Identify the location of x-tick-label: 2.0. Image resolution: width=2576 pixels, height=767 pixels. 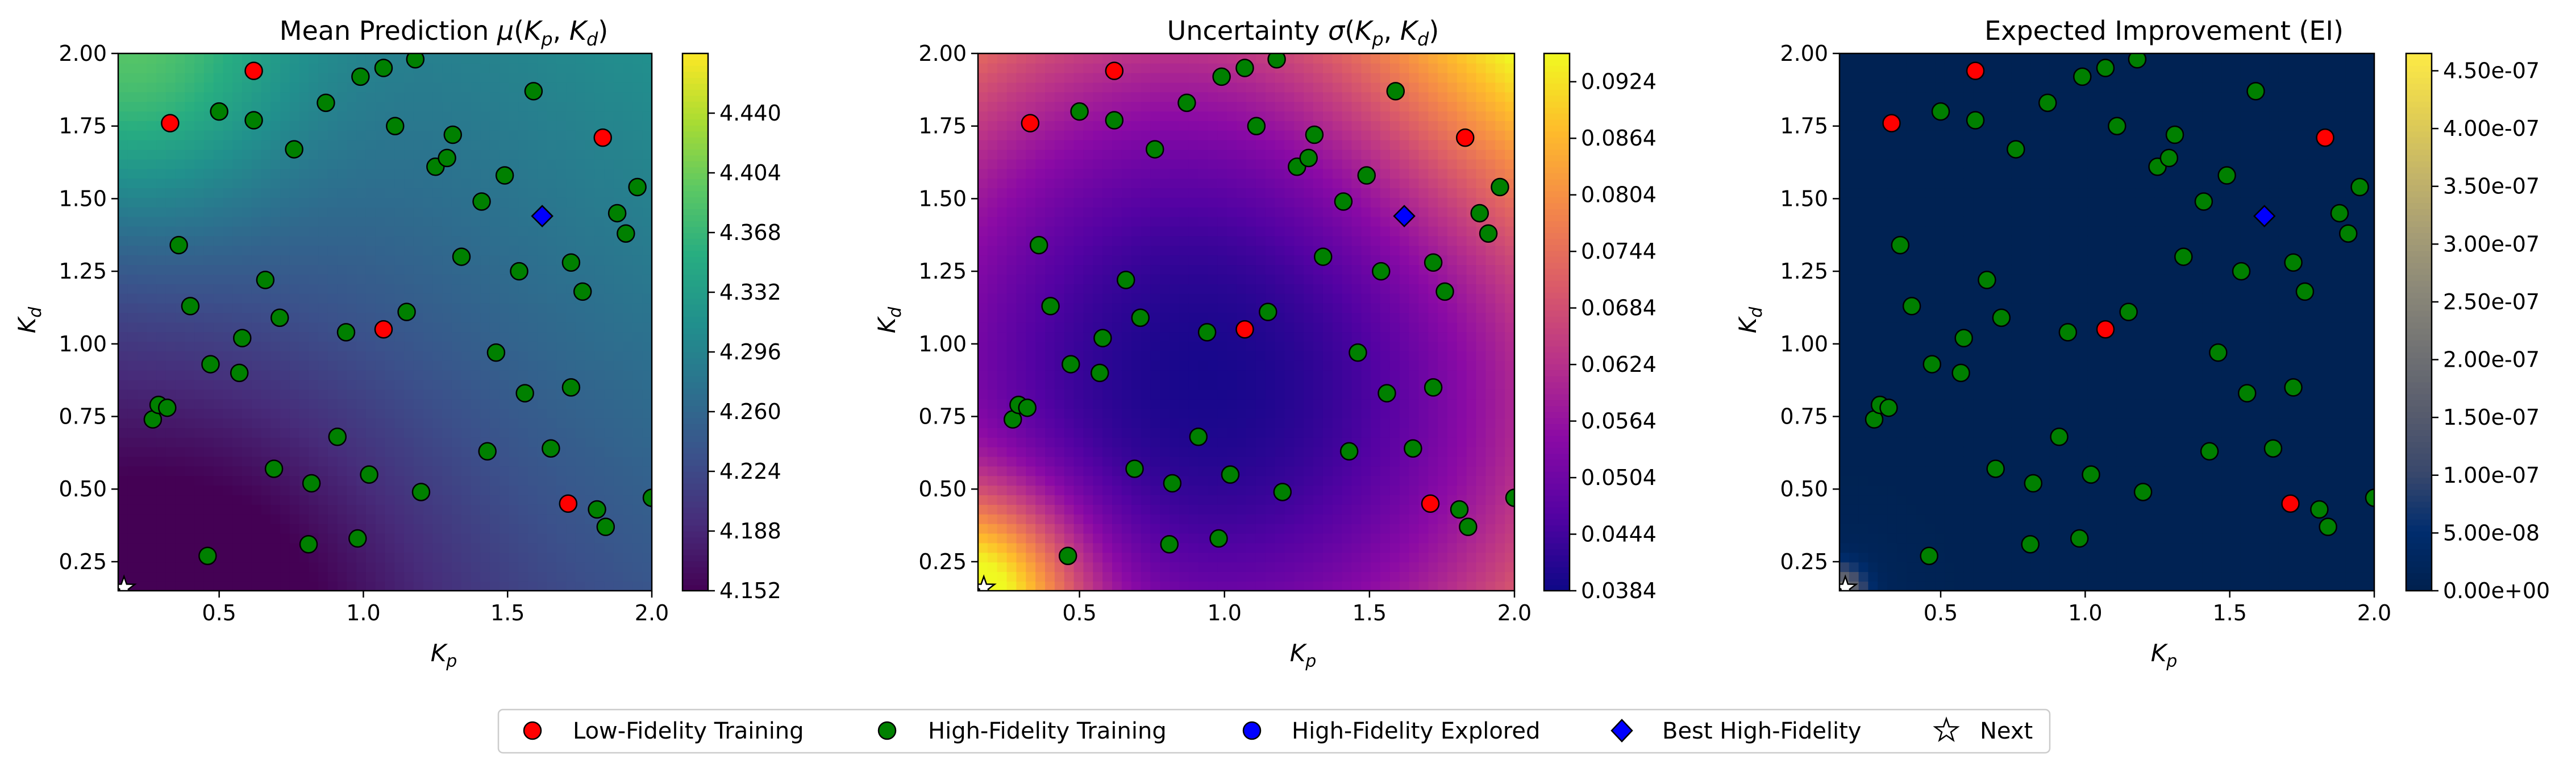
(652, 612).